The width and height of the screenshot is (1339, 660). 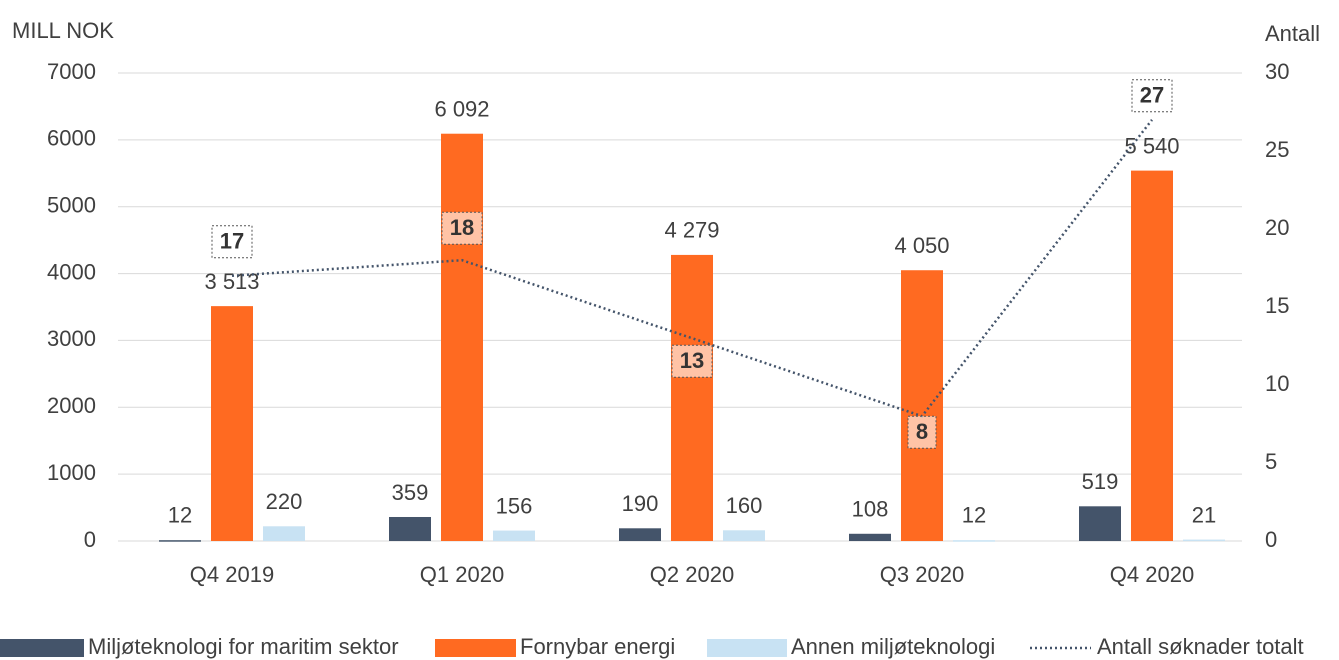 I want to click on x-tick-label: Q2 2020, so click(x=692, y=574).